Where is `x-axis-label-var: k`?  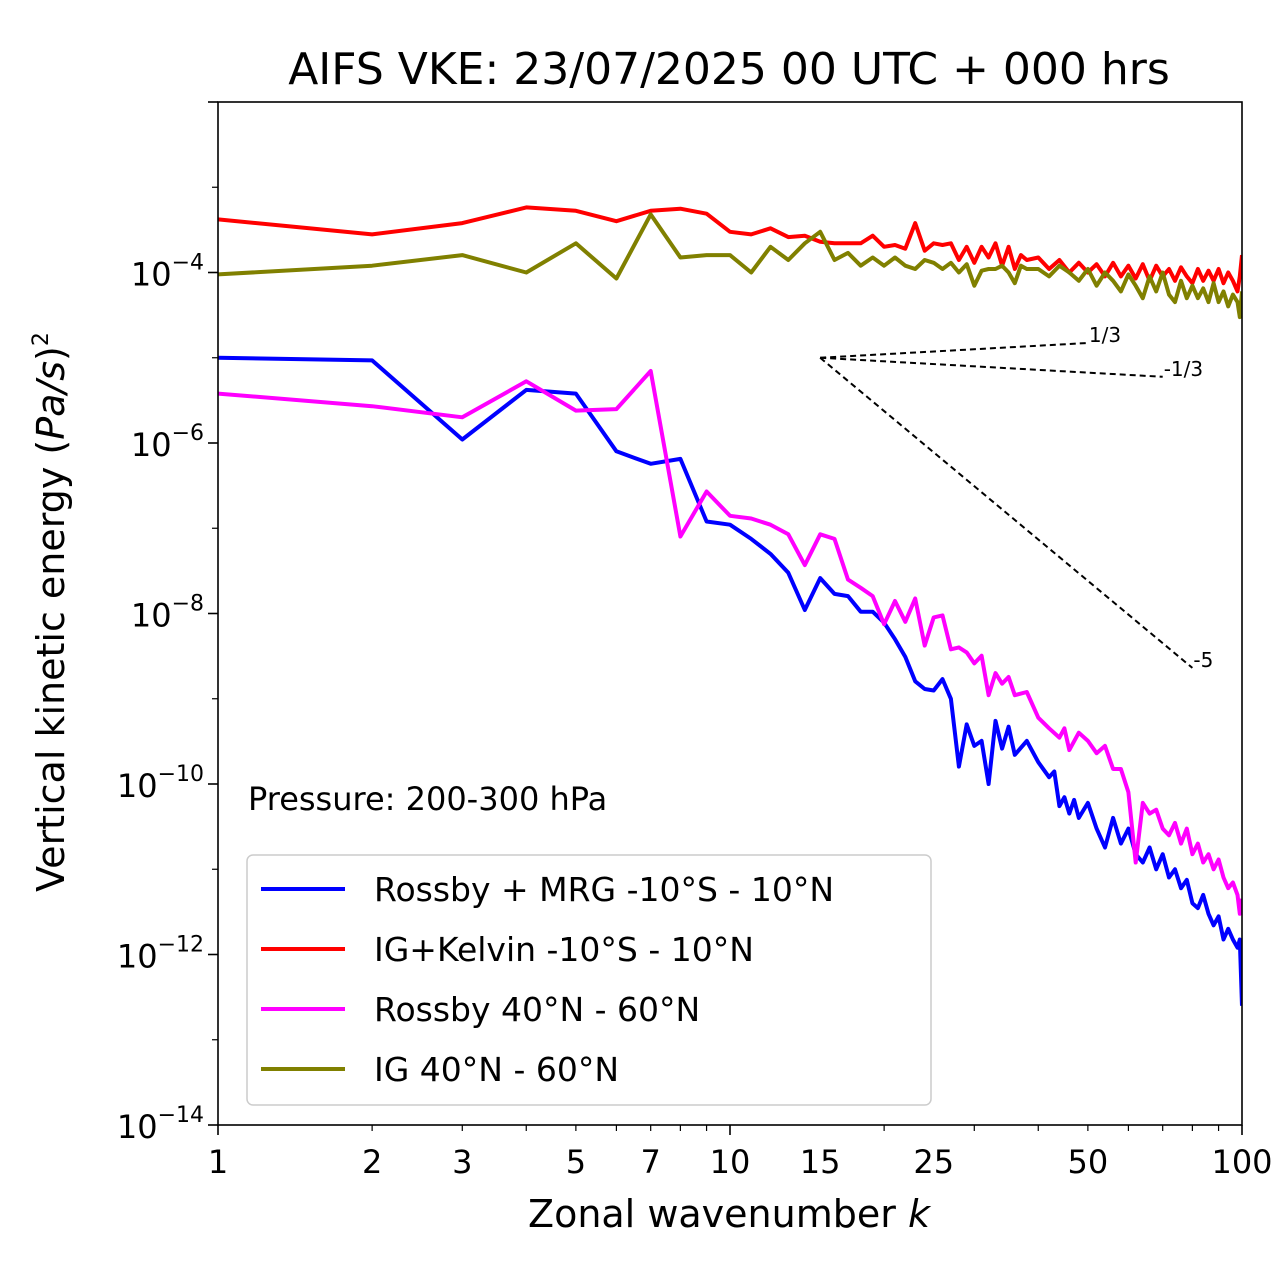
x-axis-label-var: k is located at coordinates (920, 1214).